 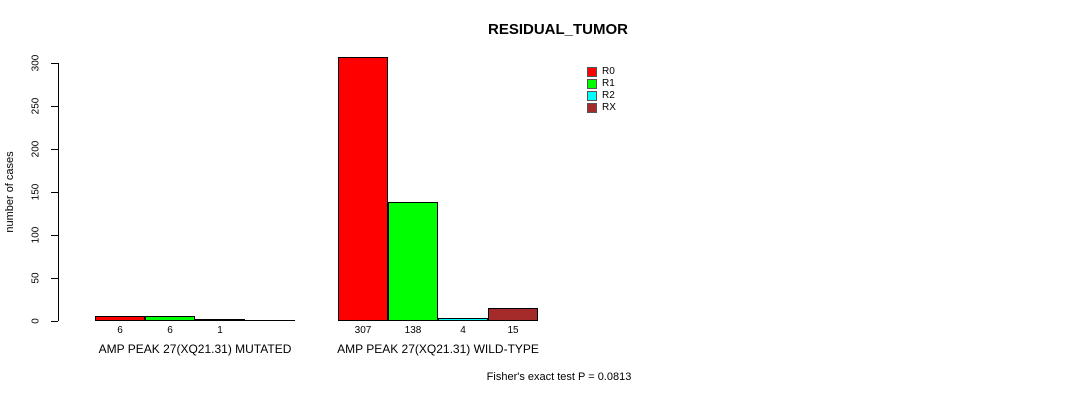 What do you see at coordinates (363, 330) in the screenshot?
I see `bar-value-label: 307` at bounding box center [363, 330].